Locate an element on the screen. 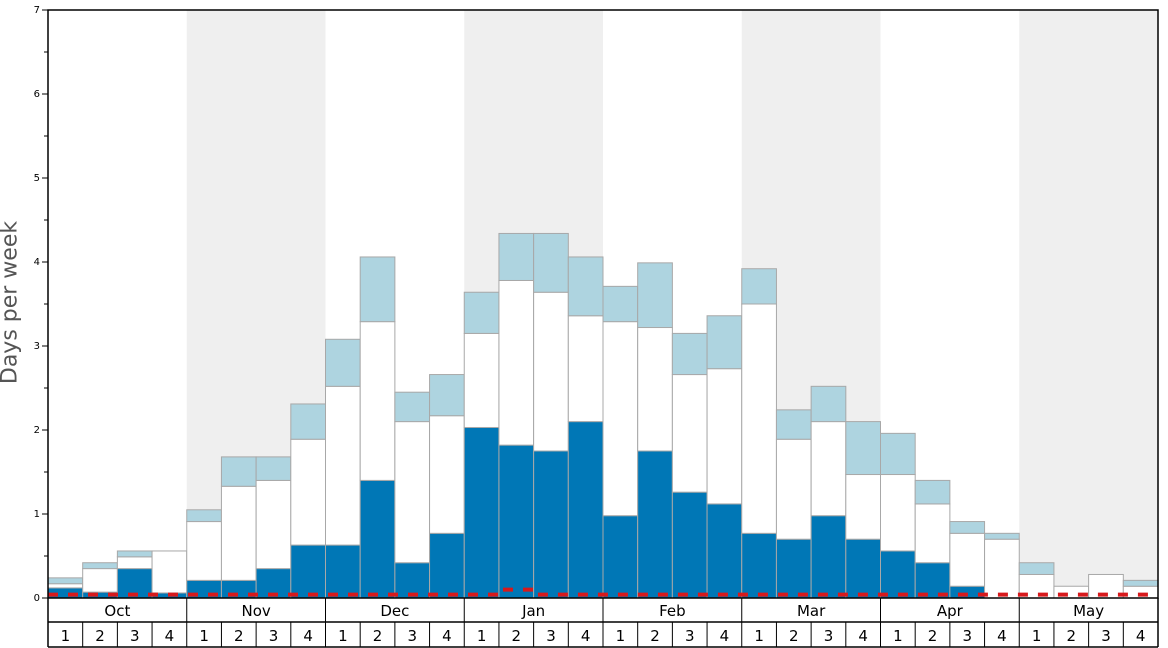 The height and width of the screenshot is (648, 1168). y-tick-label: 5 is located at coordinates (37, 178).